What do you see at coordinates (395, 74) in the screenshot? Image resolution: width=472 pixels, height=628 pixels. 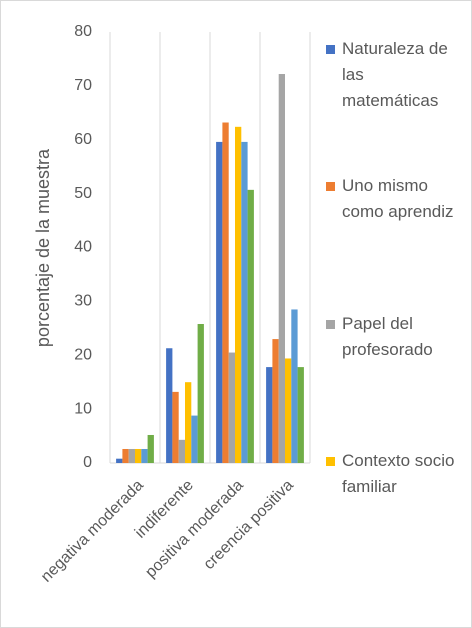 I see `legend-label: Naturaleza de las matemáticas` at bounding box center [395, 74].